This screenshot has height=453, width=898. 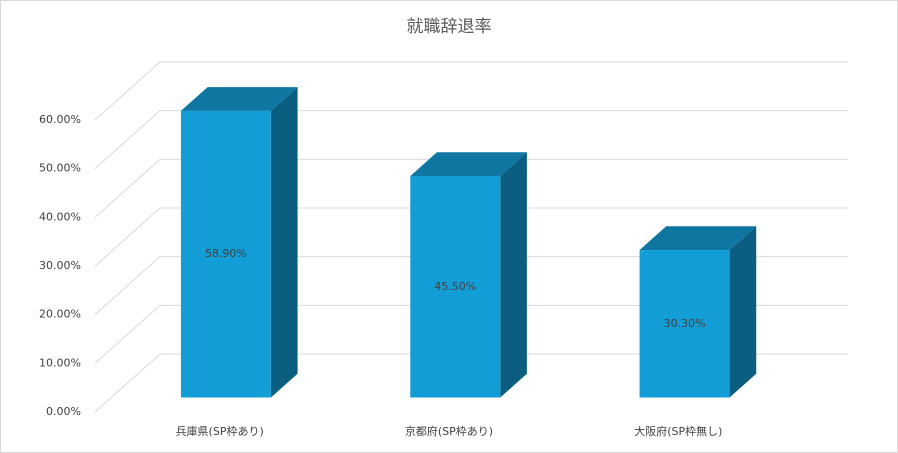 What do you see at coordinates (60, 314) in the screenshot?
I see `y-tick-label: 20.00%` at bounding box center [60, 314].